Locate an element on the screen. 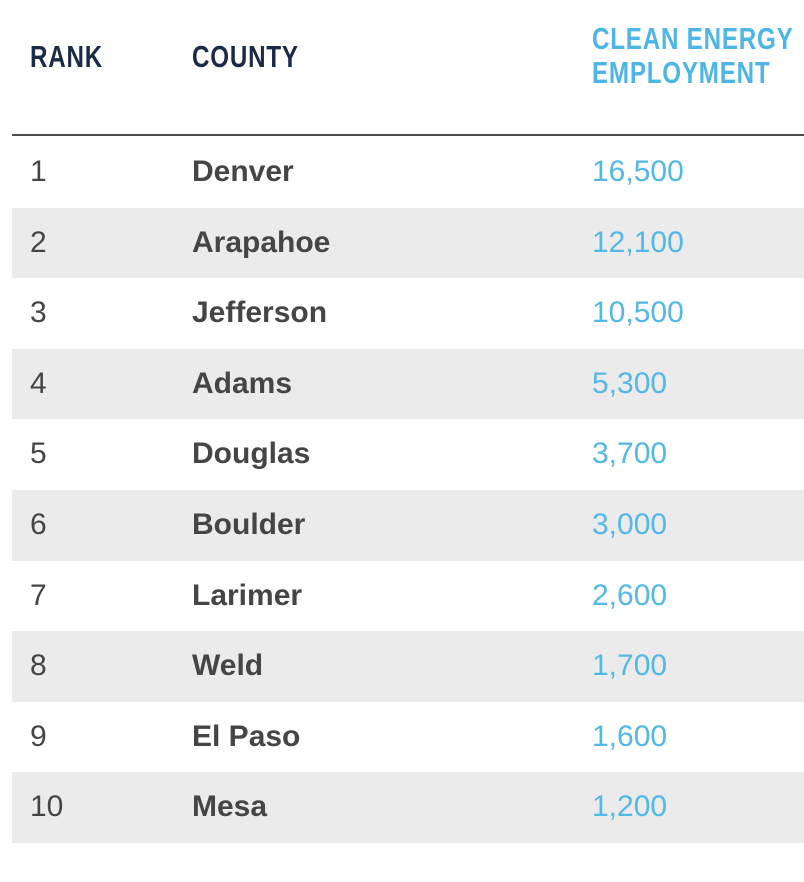 This screenshot has width=804, height=882. employment-cell: 2,600 is located at coordinates (630, 595).